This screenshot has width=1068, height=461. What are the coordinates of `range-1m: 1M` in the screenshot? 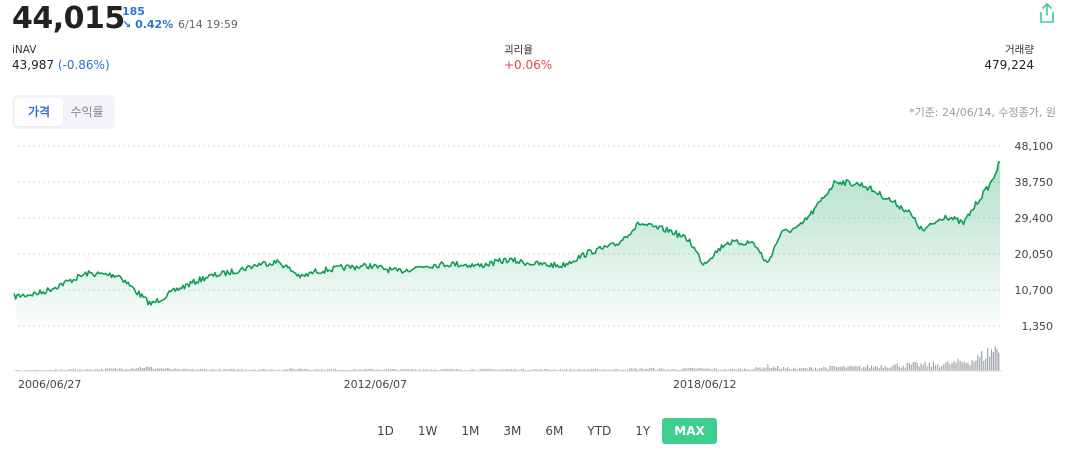 It's located at (470, 431).